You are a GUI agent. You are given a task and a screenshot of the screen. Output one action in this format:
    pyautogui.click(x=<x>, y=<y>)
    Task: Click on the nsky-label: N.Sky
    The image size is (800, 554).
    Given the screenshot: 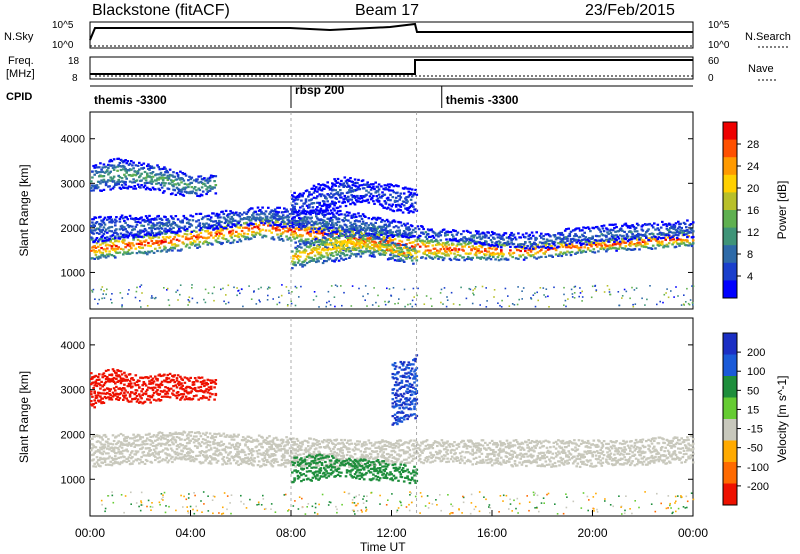 What is the action you would take?
    pyautogui.click(x=19, y=37)
    